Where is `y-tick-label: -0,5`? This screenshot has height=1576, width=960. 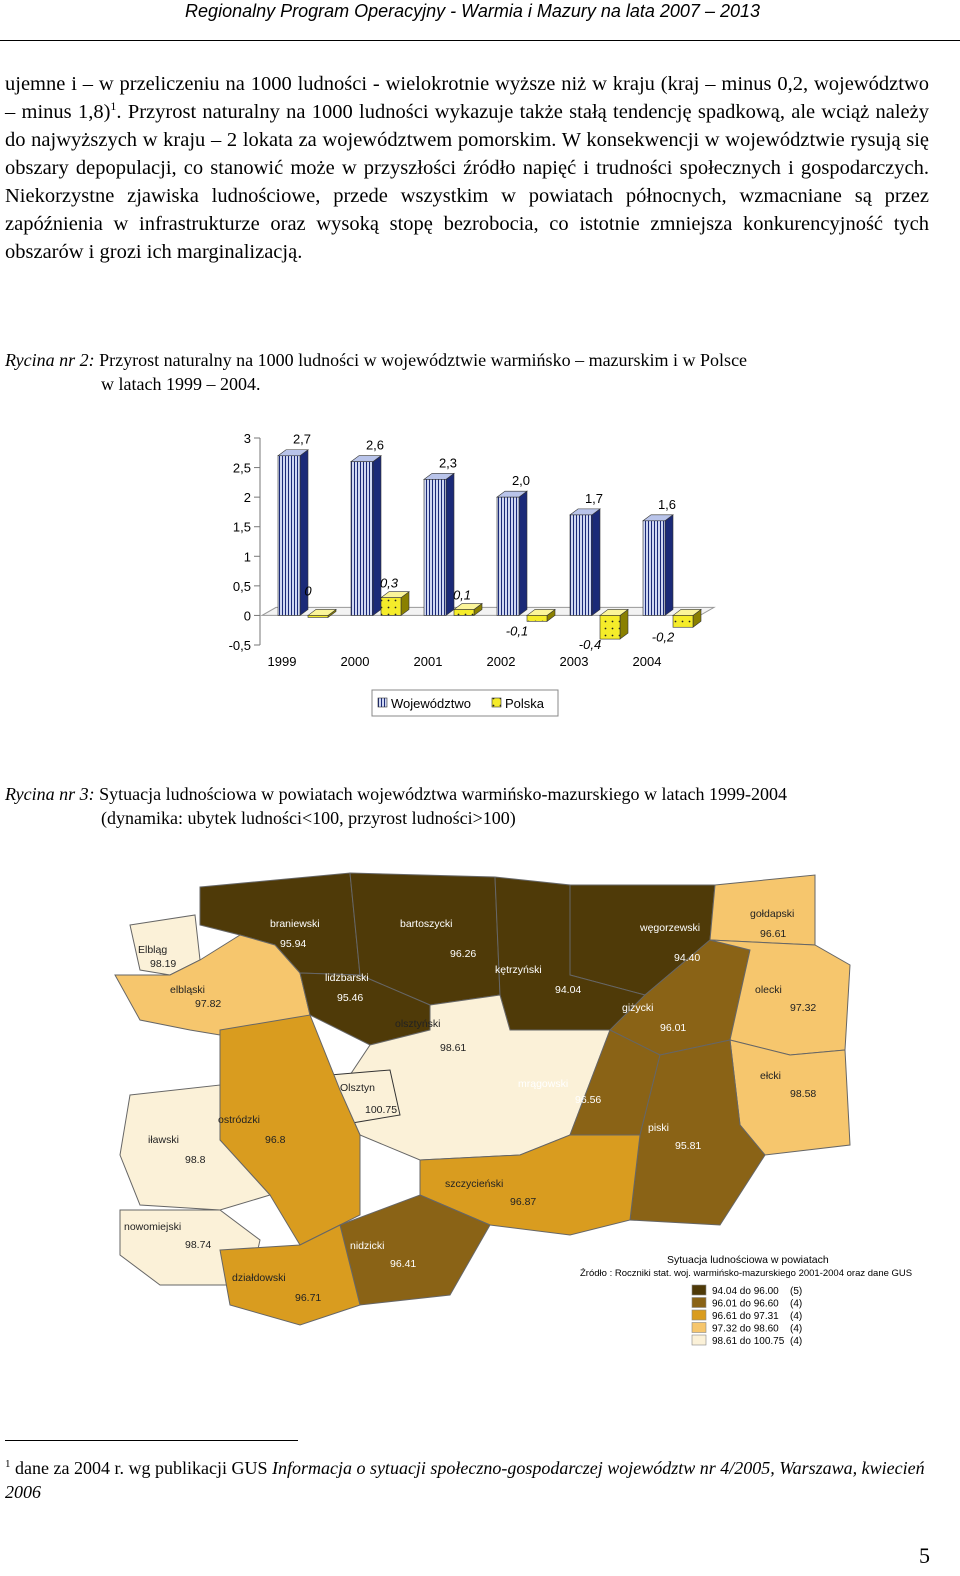
y-tick-label: -0,5 is located at coordinates (240, 645).